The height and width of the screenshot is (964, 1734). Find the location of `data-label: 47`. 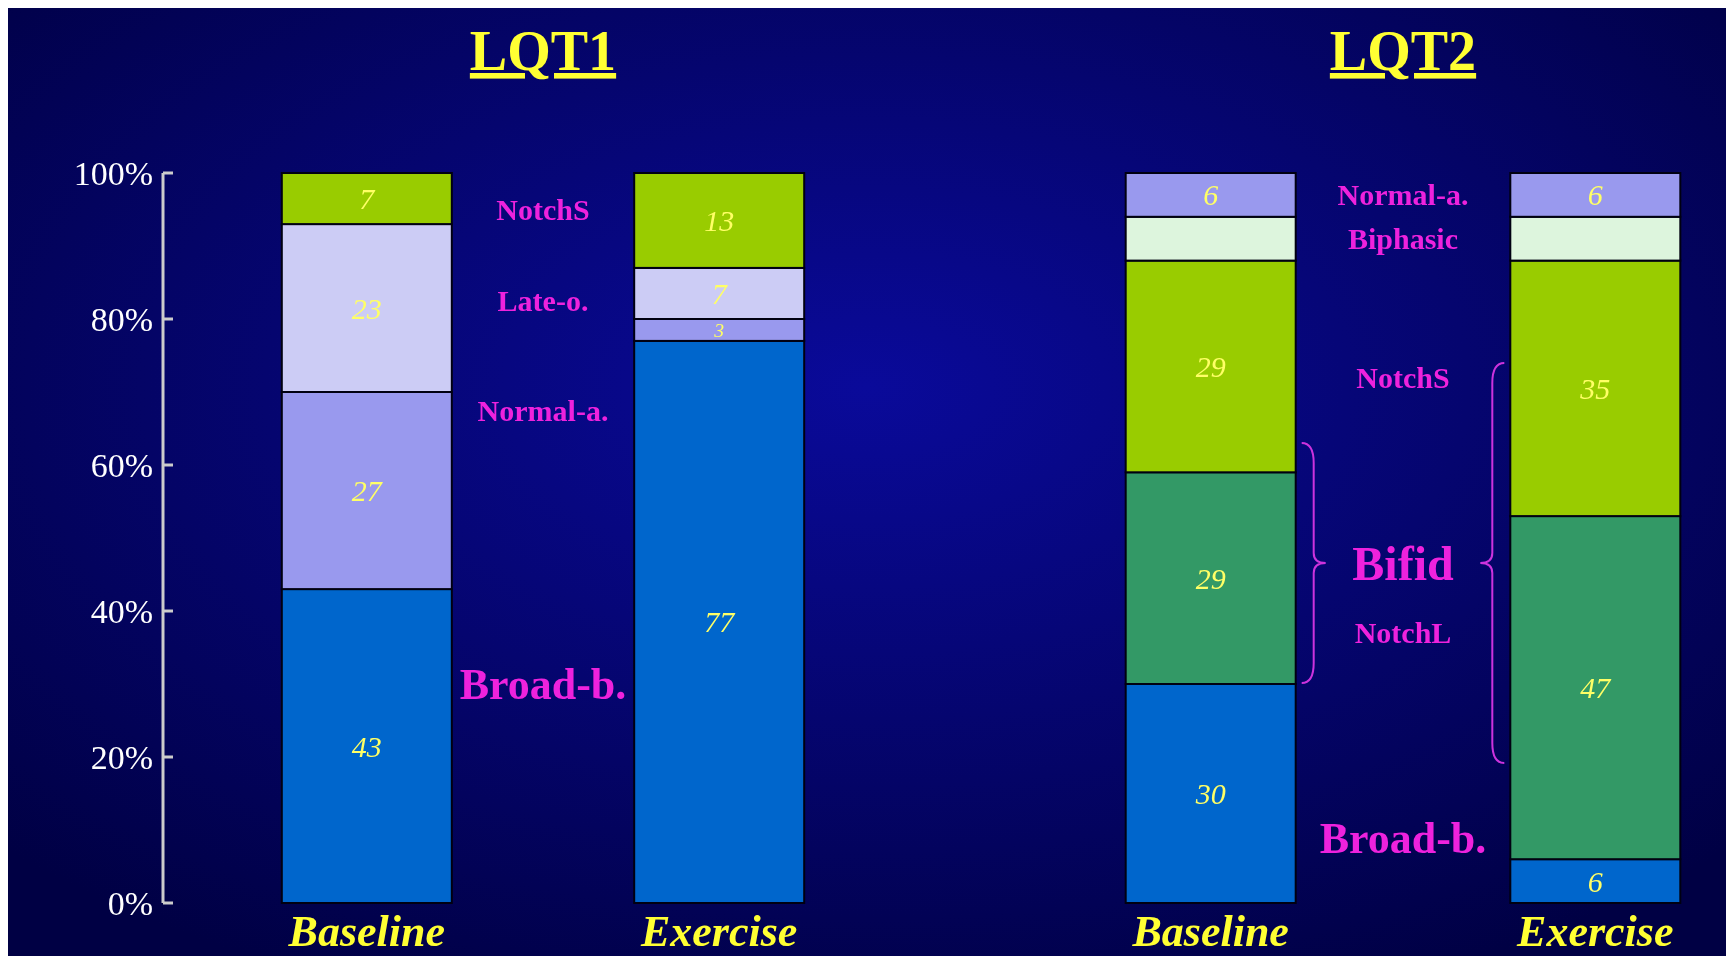

data-label: 47 is located at coordinates (1596, 688).